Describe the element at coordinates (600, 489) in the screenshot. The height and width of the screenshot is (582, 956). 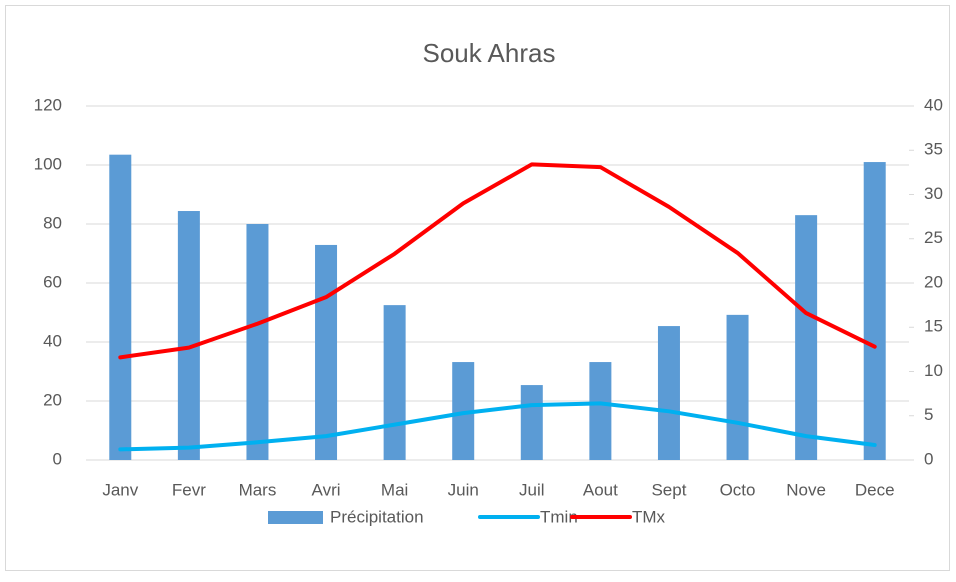
I see `x-tick-label: Aout` at that location.